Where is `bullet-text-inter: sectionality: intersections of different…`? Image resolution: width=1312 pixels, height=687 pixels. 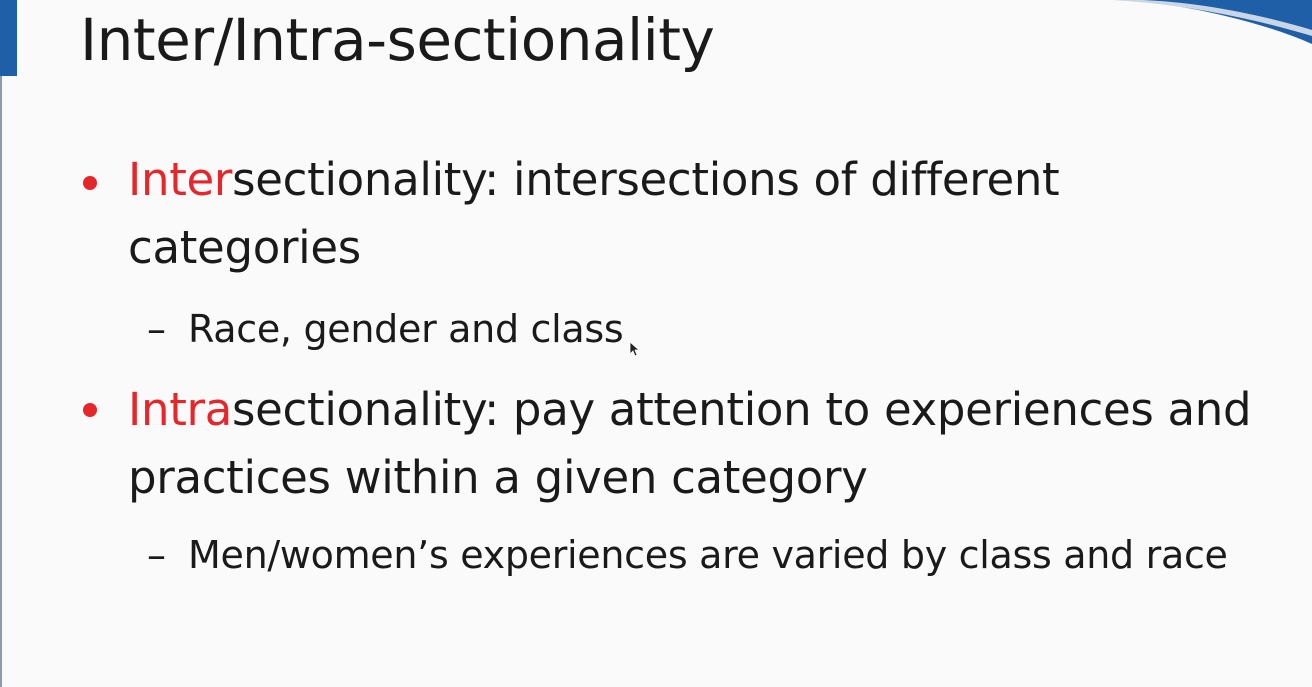
bullet-text-inter: sectionality: intersections of different… is located at coordinates (594, 213).